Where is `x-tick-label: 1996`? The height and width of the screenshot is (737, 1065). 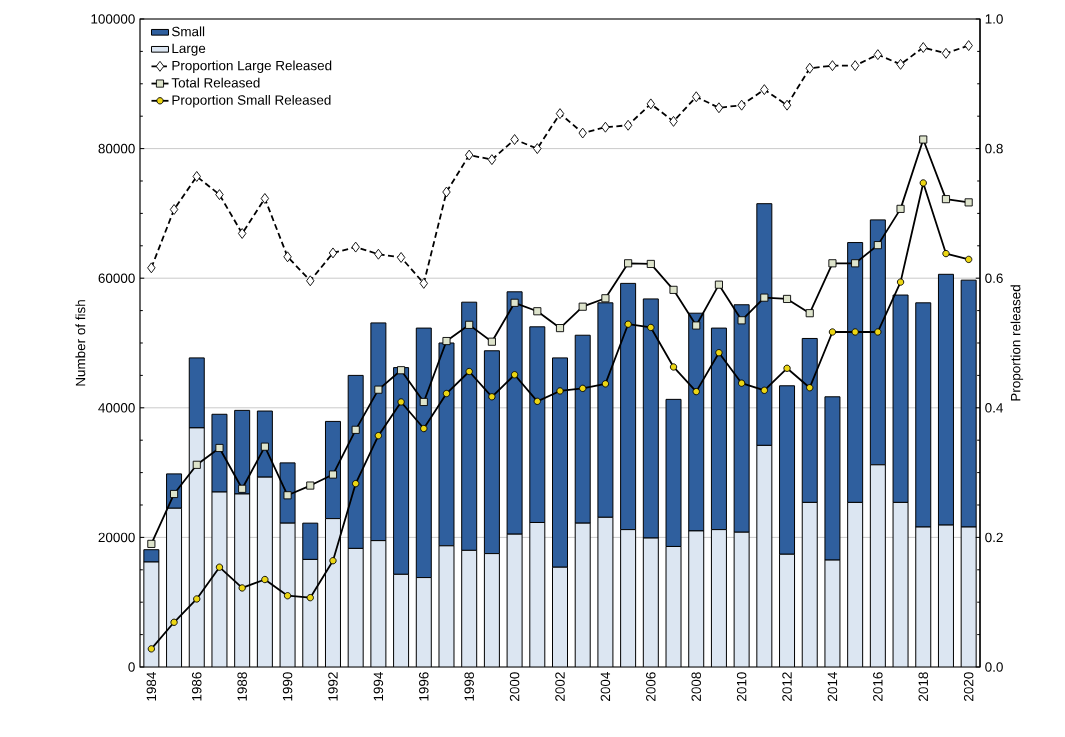 x-tick-label: 1996 is located at coordinates (424, 686).